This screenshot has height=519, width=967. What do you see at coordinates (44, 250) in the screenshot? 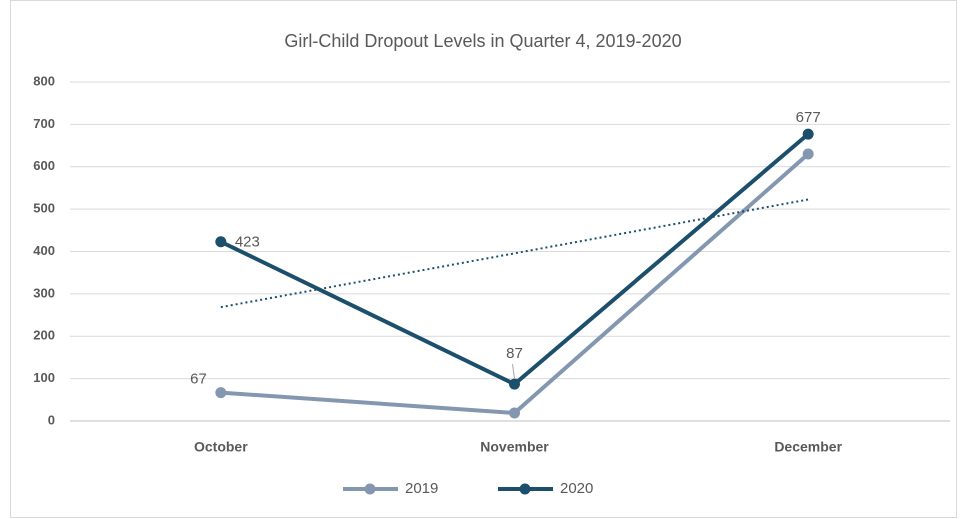
I see `y-tick-label: 400` at bounding box center [44, 250].